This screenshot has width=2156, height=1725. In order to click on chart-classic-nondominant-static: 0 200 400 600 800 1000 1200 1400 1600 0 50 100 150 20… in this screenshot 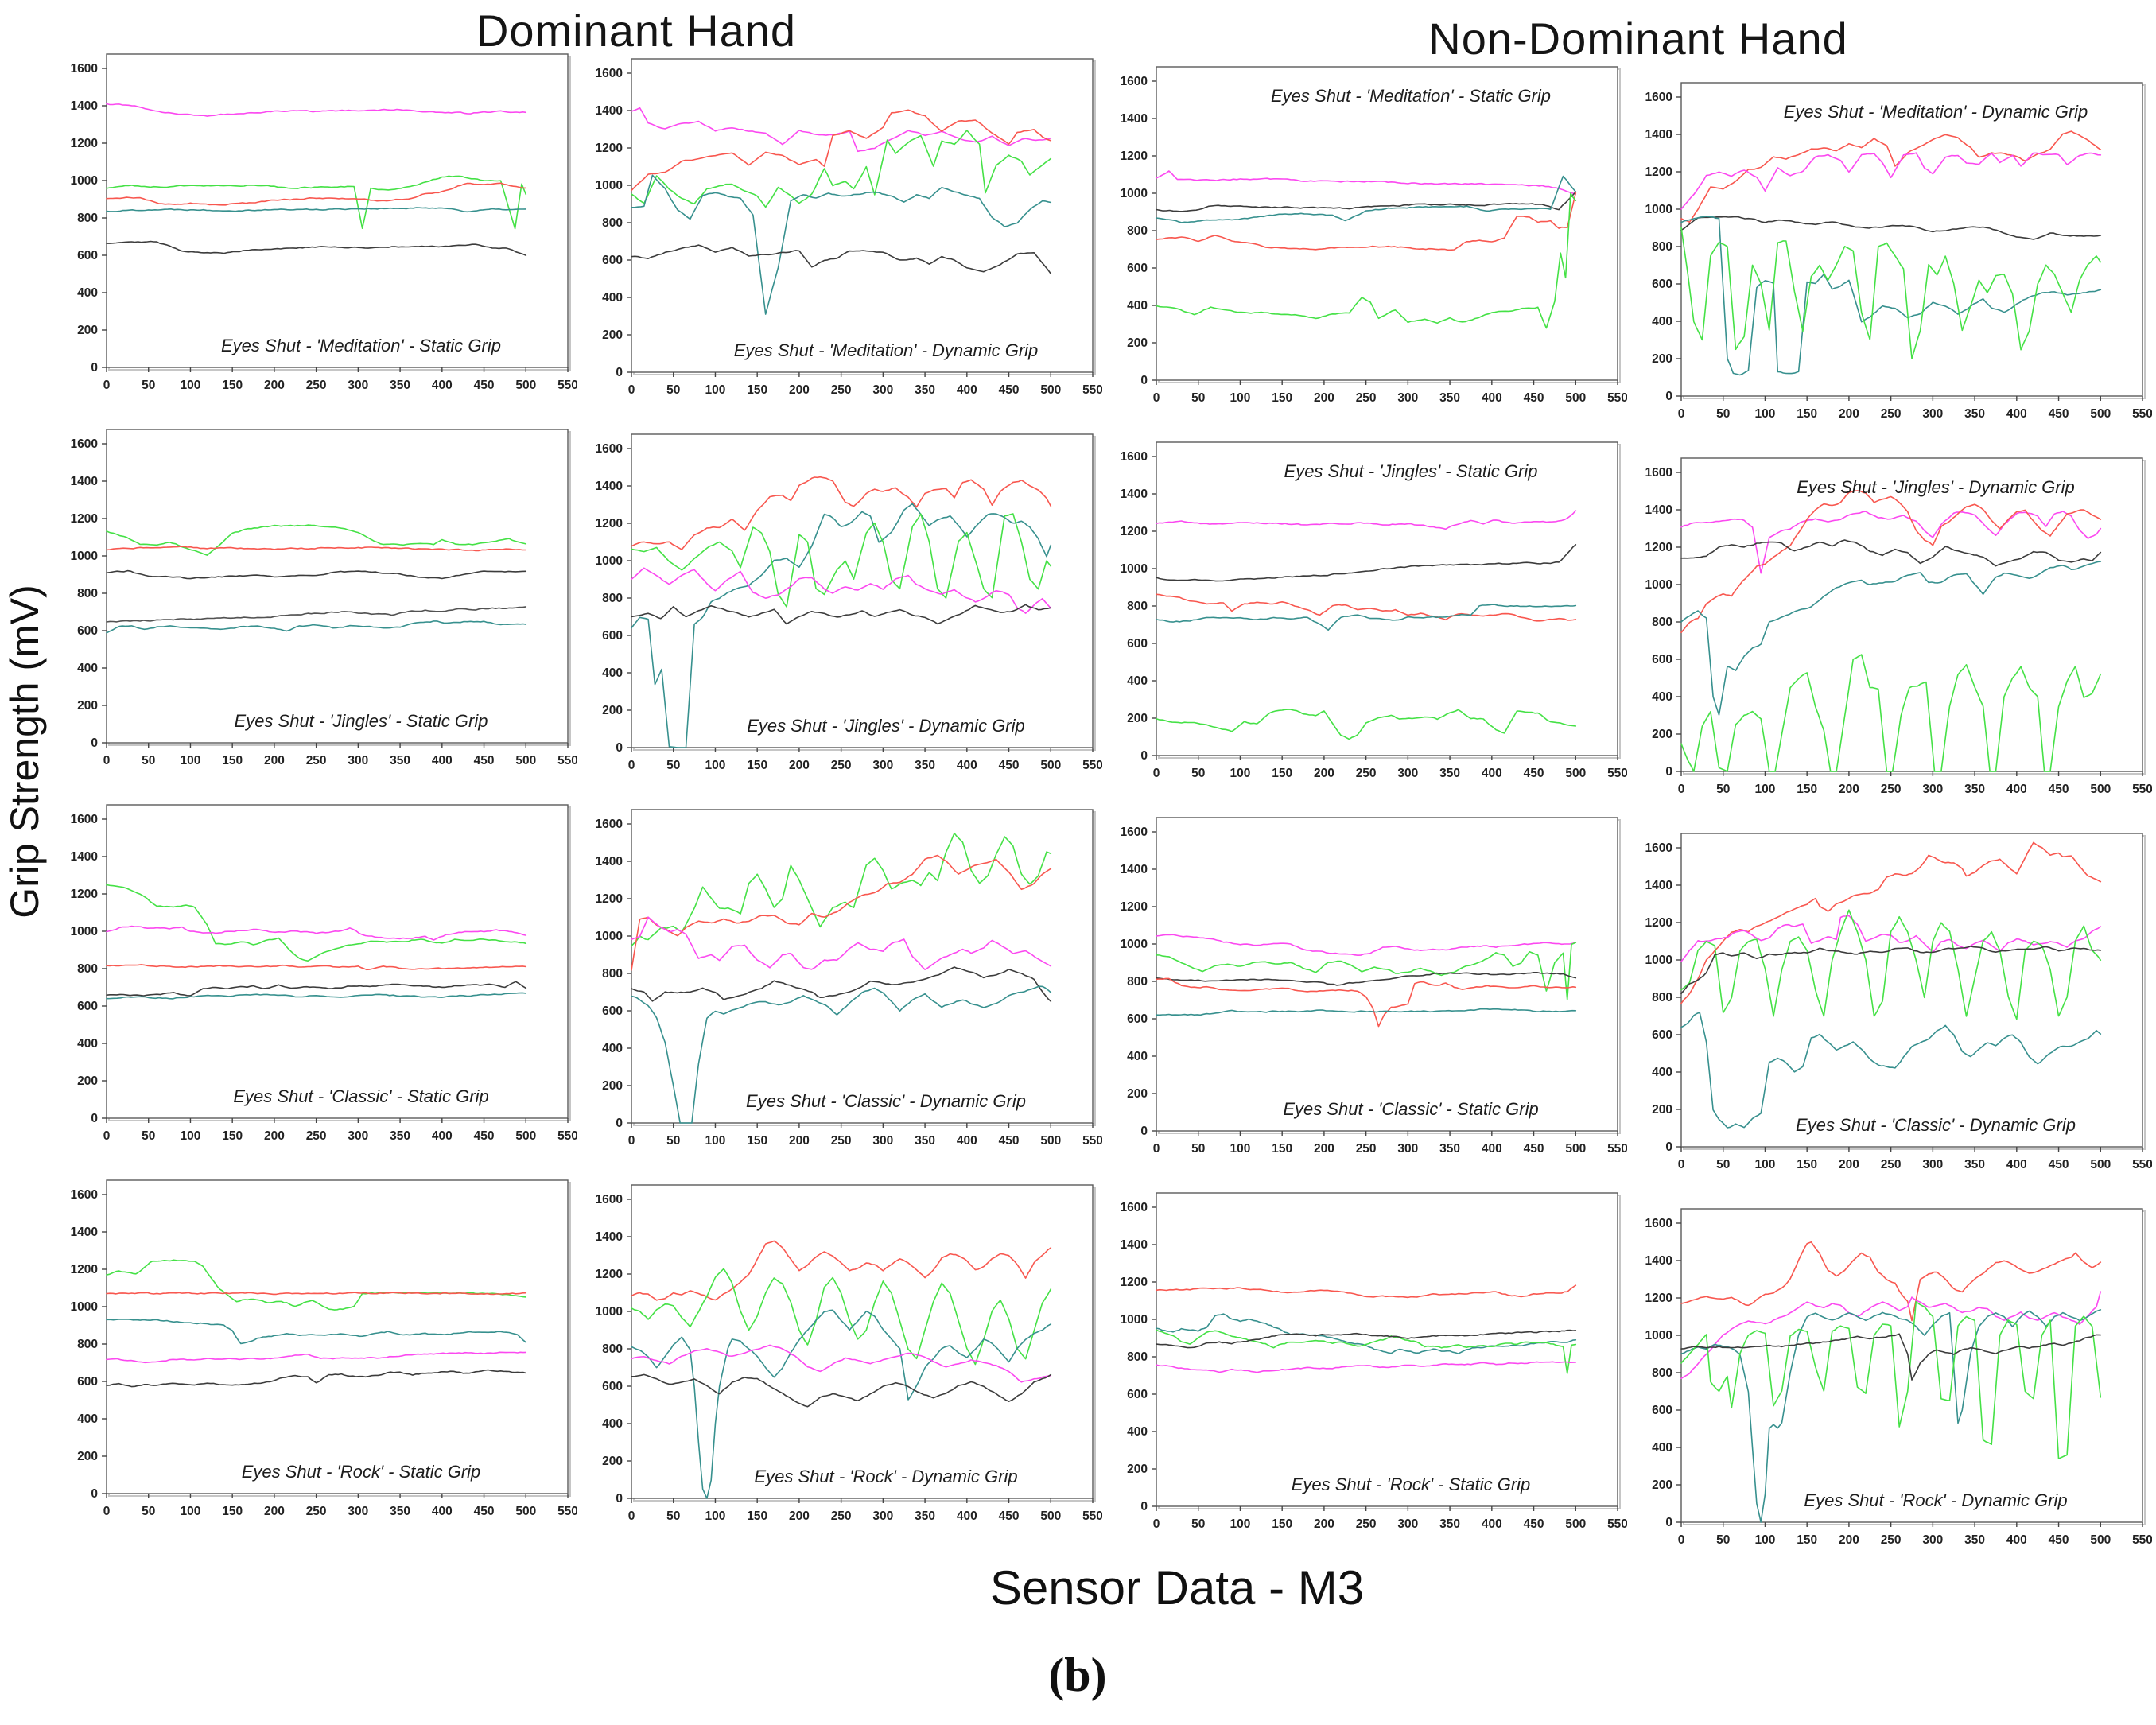, I will do `click(1365, 995)`.